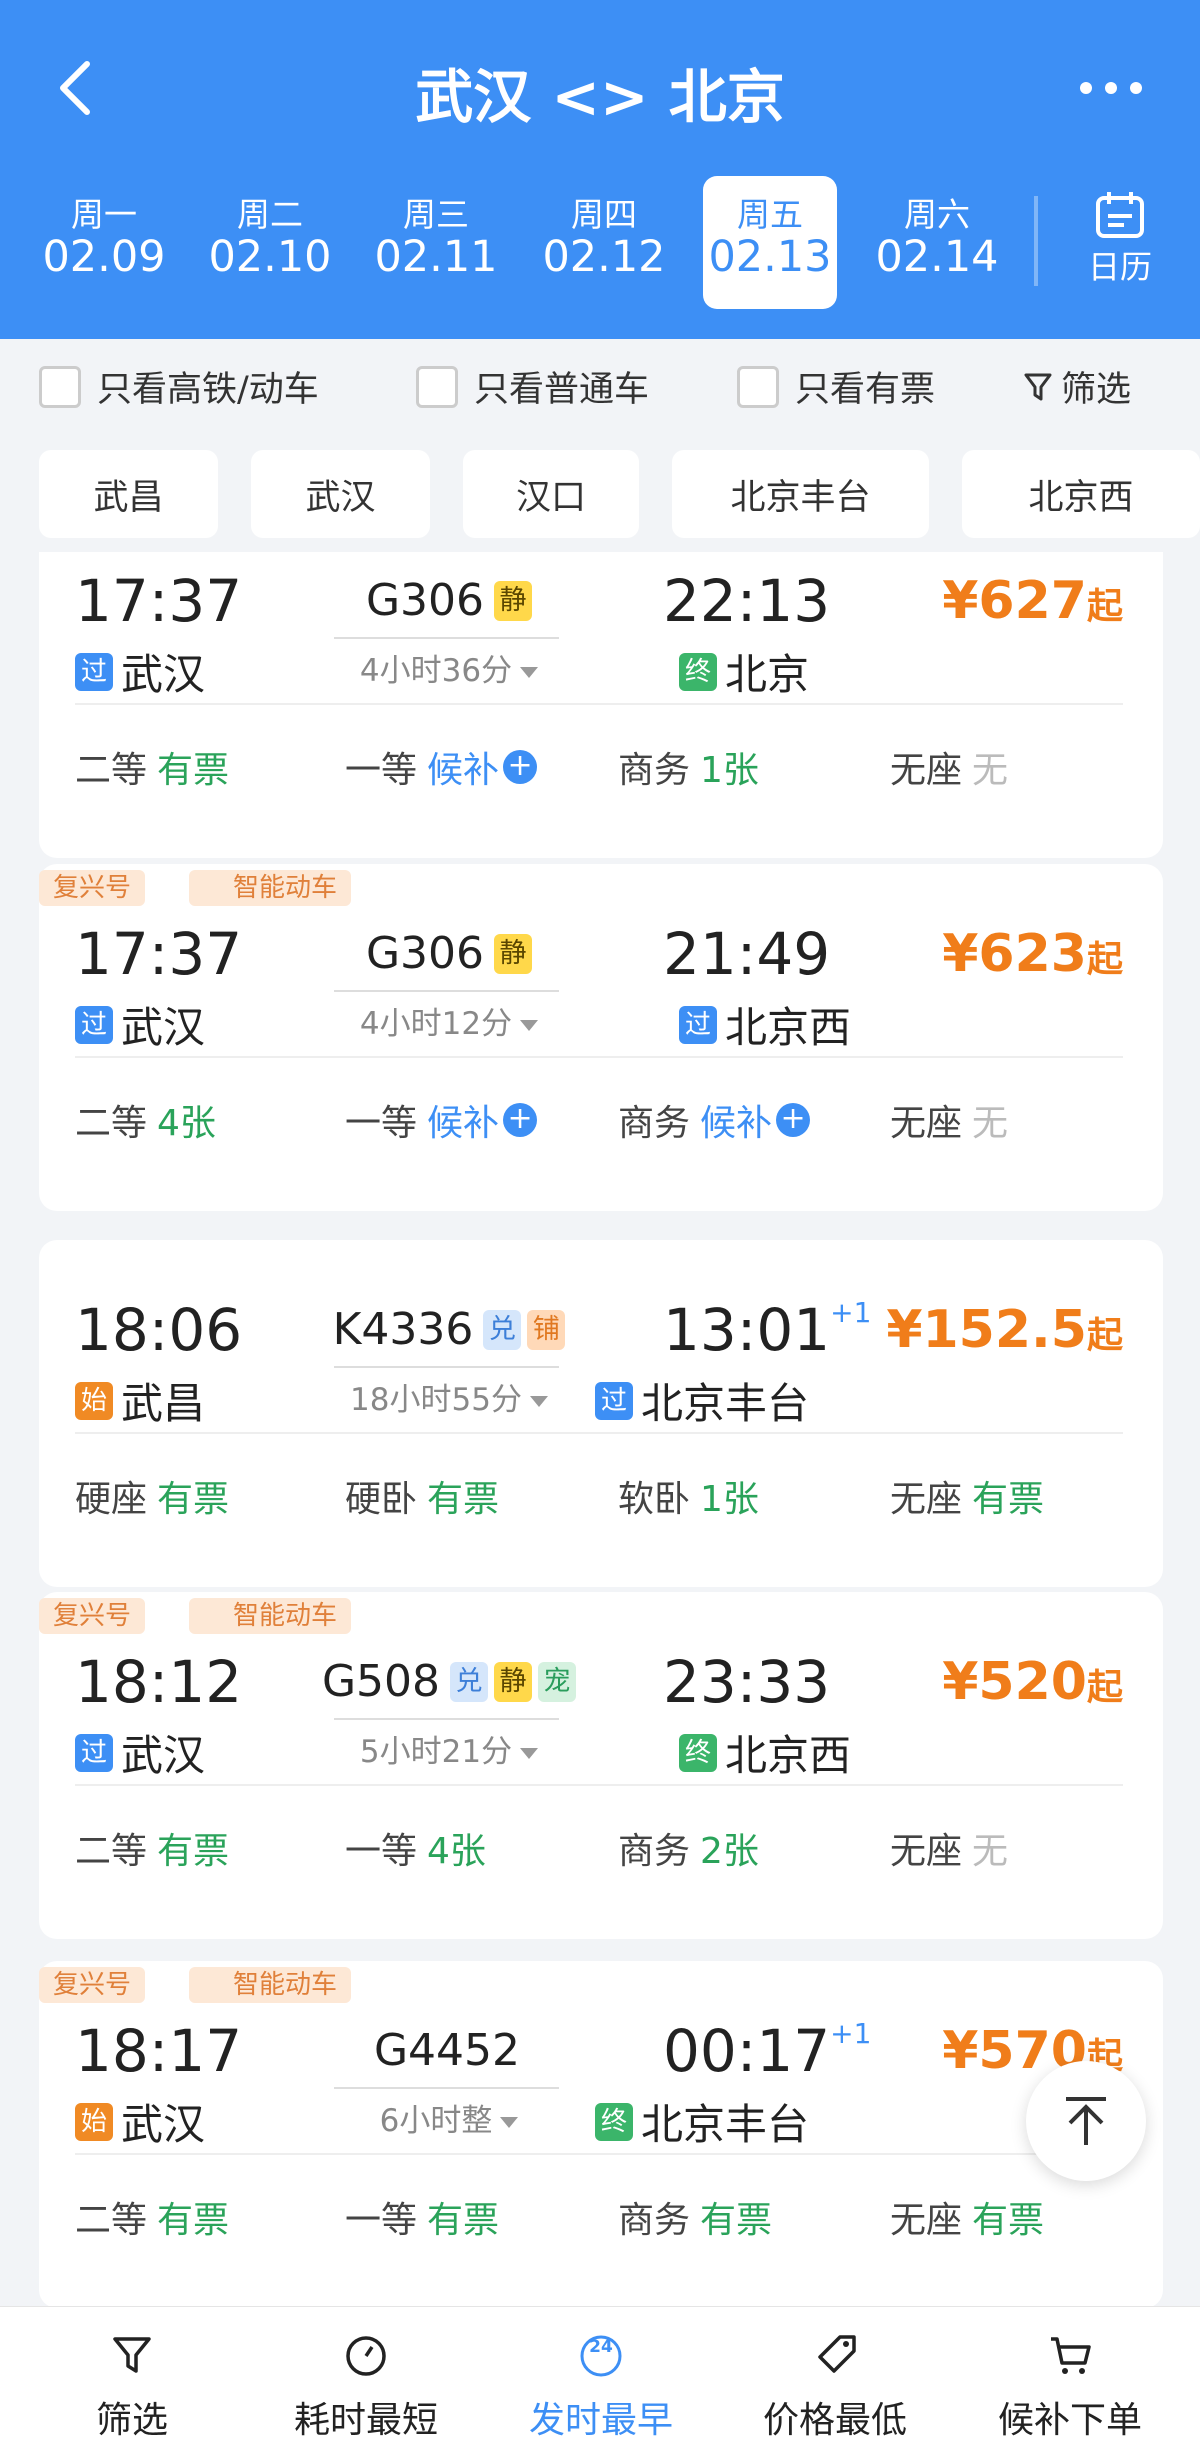 This screenshot has height=2461, width=1200. I want to click on arrive-time: 00:17+1, so click(767, 2051).